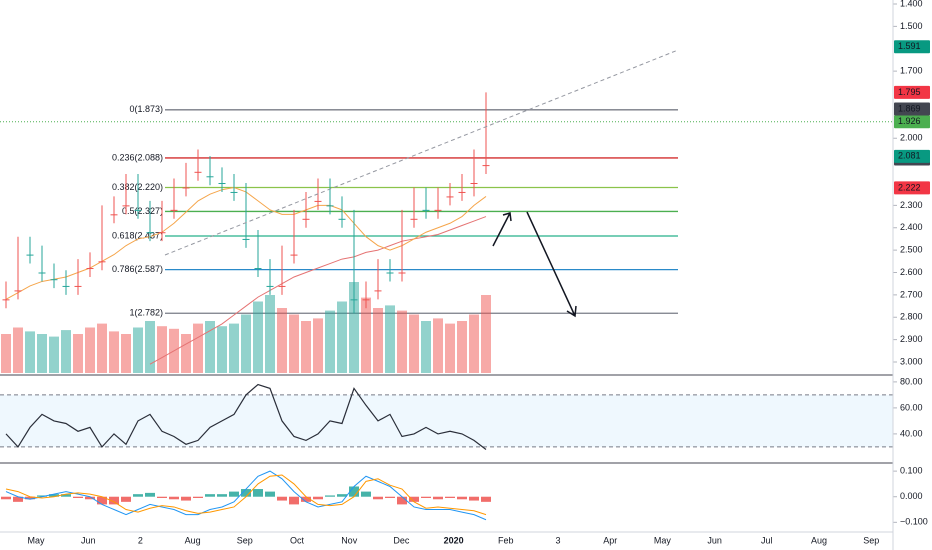 The width and height of the screenshot is (932, 550). Describe the element at coordinates (137, 269) in the screenshot. I see `fib-label: 0.786(2.587)` at that location.